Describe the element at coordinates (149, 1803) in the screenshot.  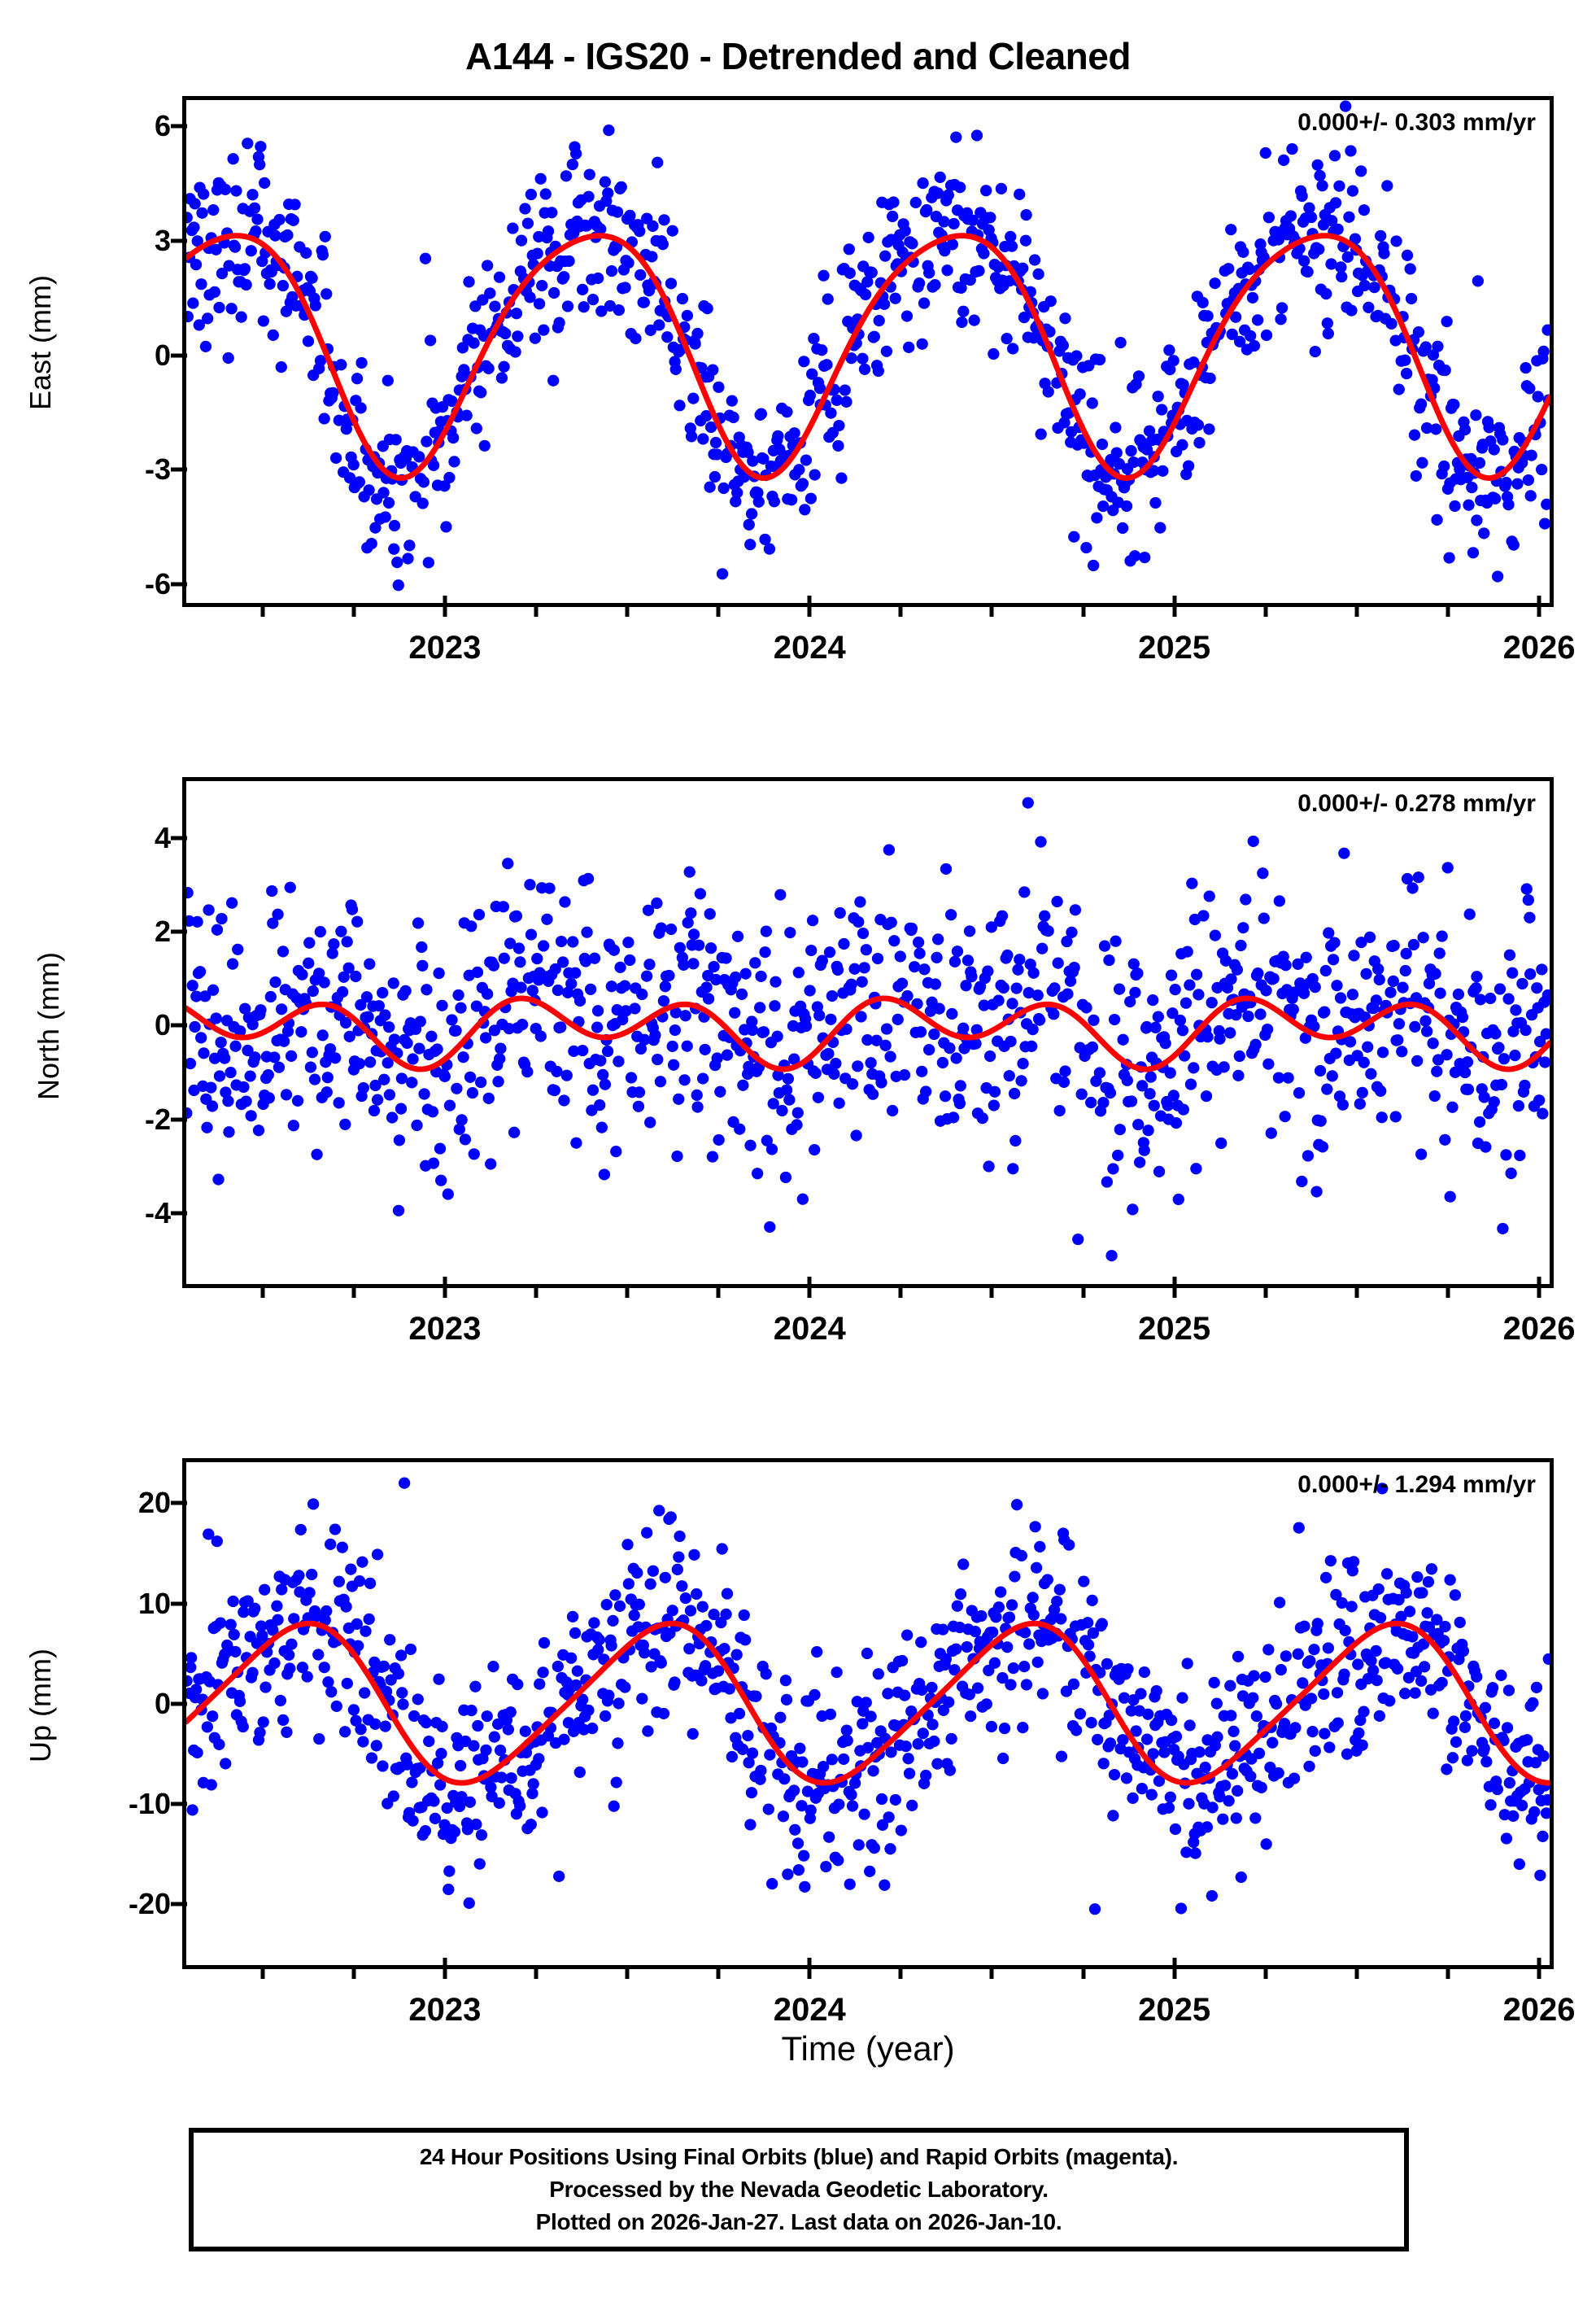
I see `y-tick-label: -10` at that location.